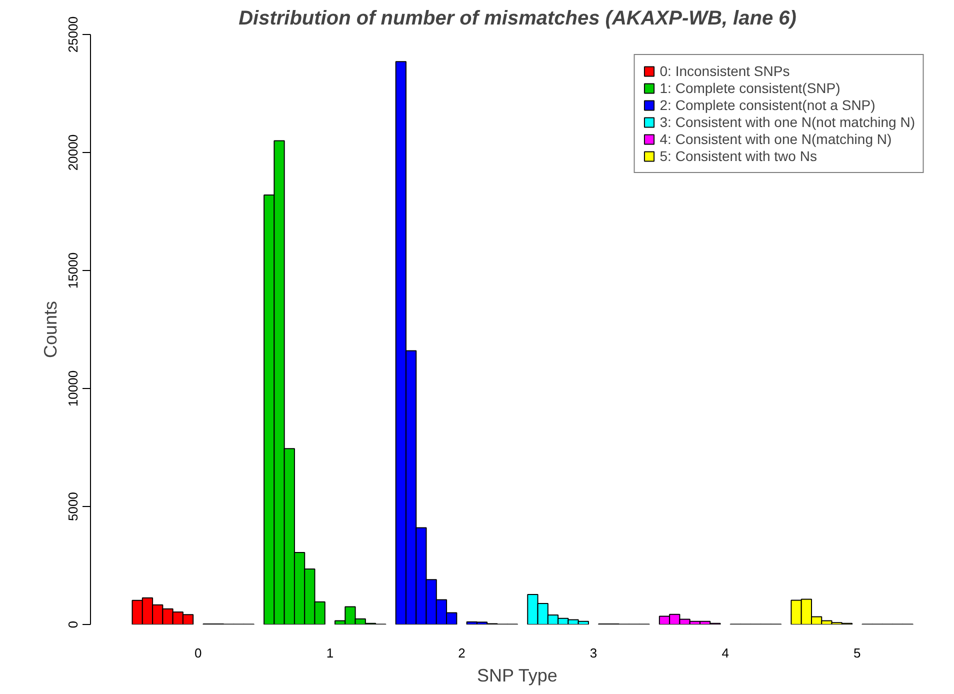  What do you see at coordinates (73, 624) in the screenshot?
I see `y-tick-label: 0` at bounding box center [73, 624].